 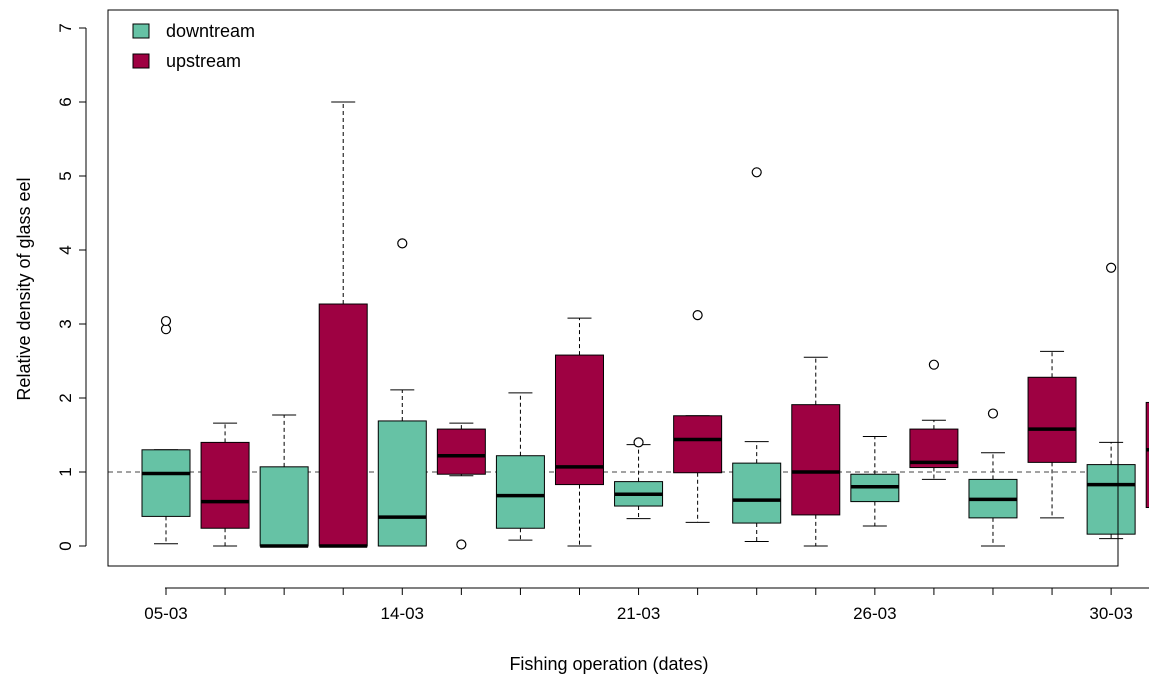 What do you see at coordinates (638, 613) in the screenshot?
I see `x-tick-label: 21-03` at bounding box center [638, 613].